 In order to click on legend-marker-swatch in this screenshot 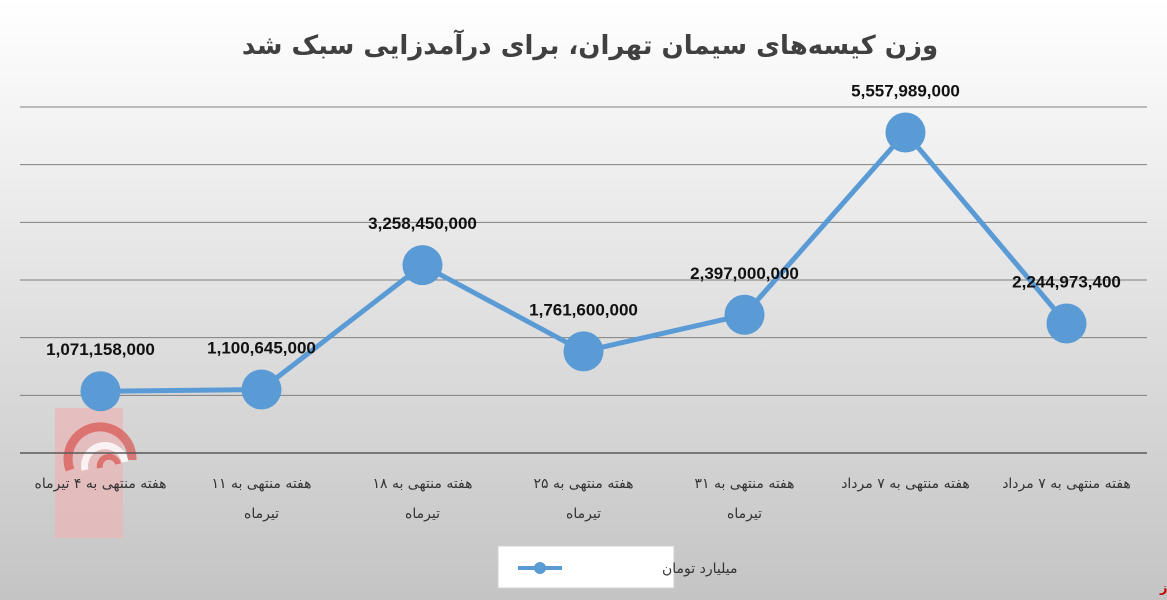, I will do `click(540, 568)`.